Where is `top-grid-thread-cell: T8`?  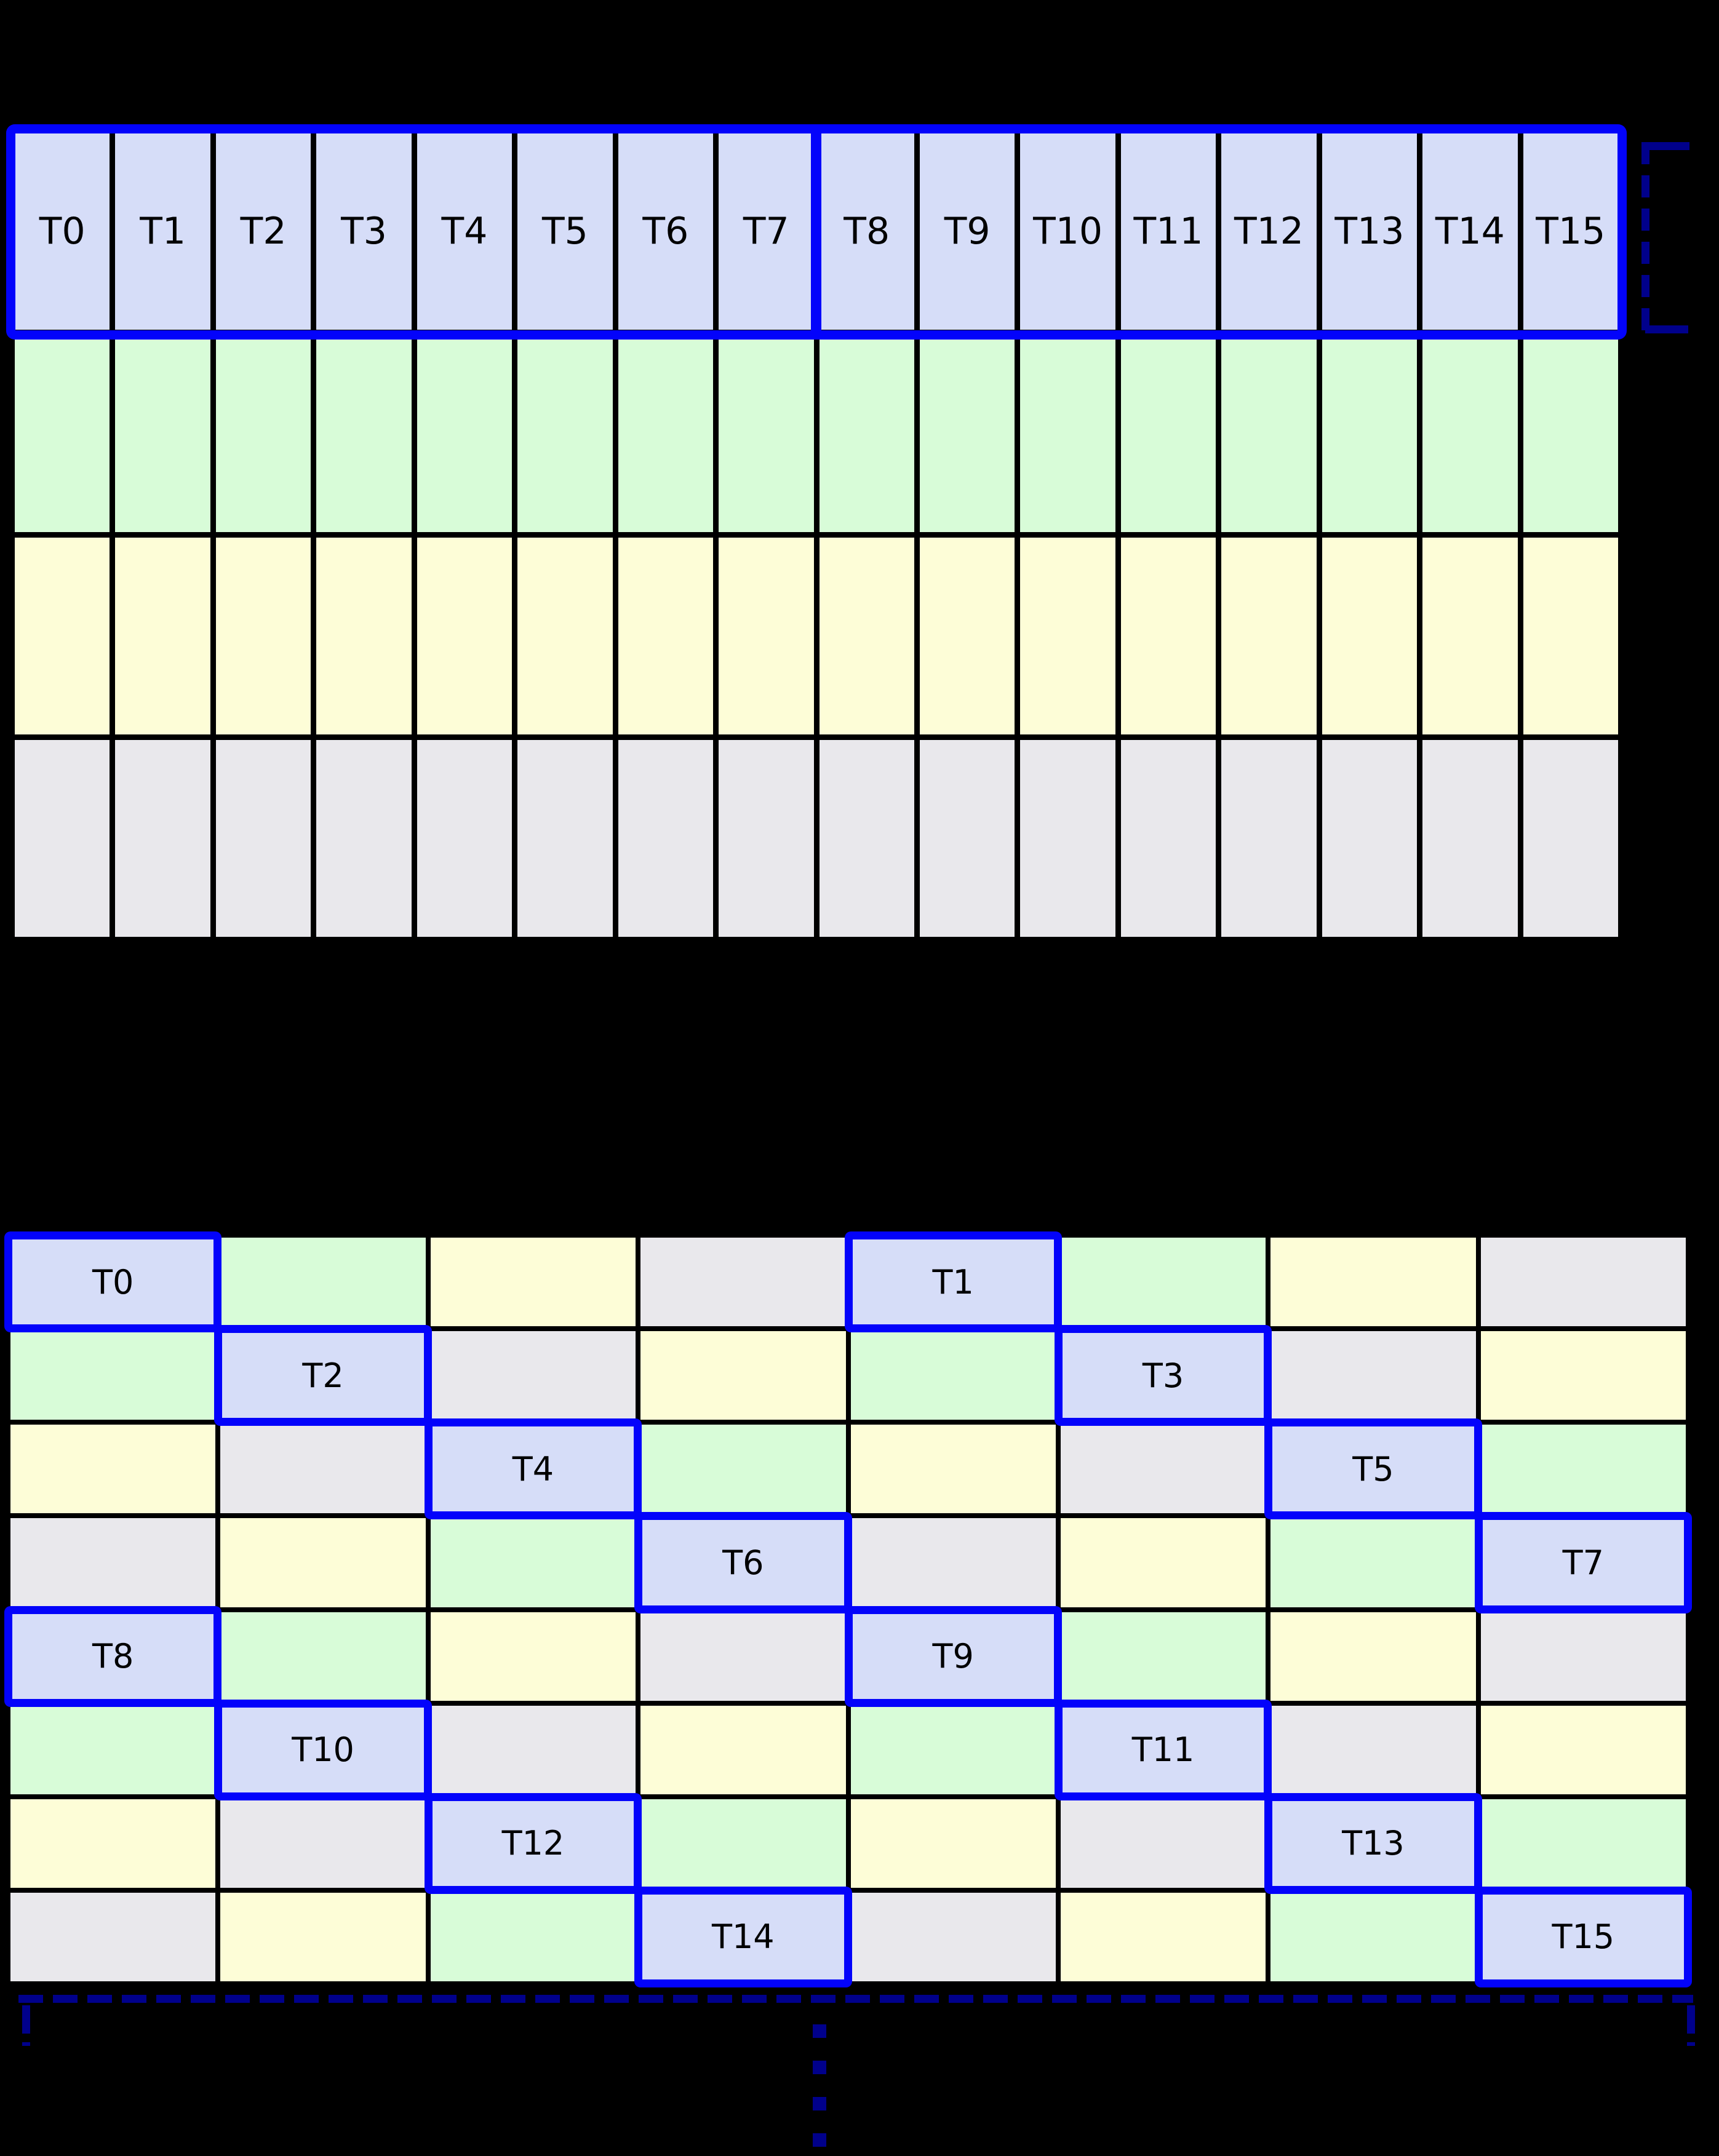
top-grid-thread-cell: T8 is located at coordinates (866, 231).